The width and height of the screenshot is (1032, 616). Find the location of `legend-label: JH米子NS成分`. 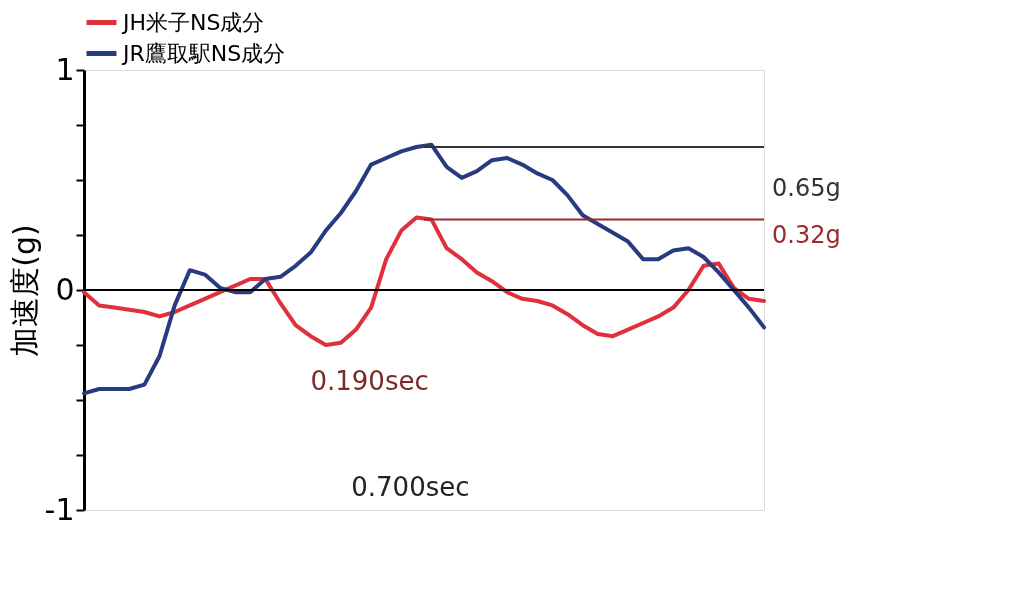

legend-label: JH米子NS成分 is located at coordinates (193, 22).